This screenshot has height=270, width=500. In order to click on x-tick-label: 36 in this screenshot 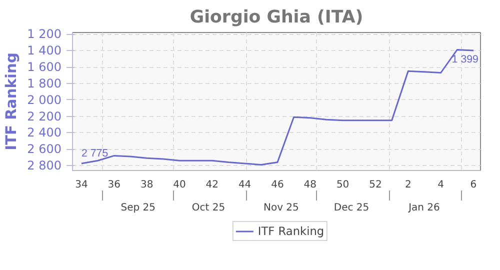, I will do `click(114, 185)`.